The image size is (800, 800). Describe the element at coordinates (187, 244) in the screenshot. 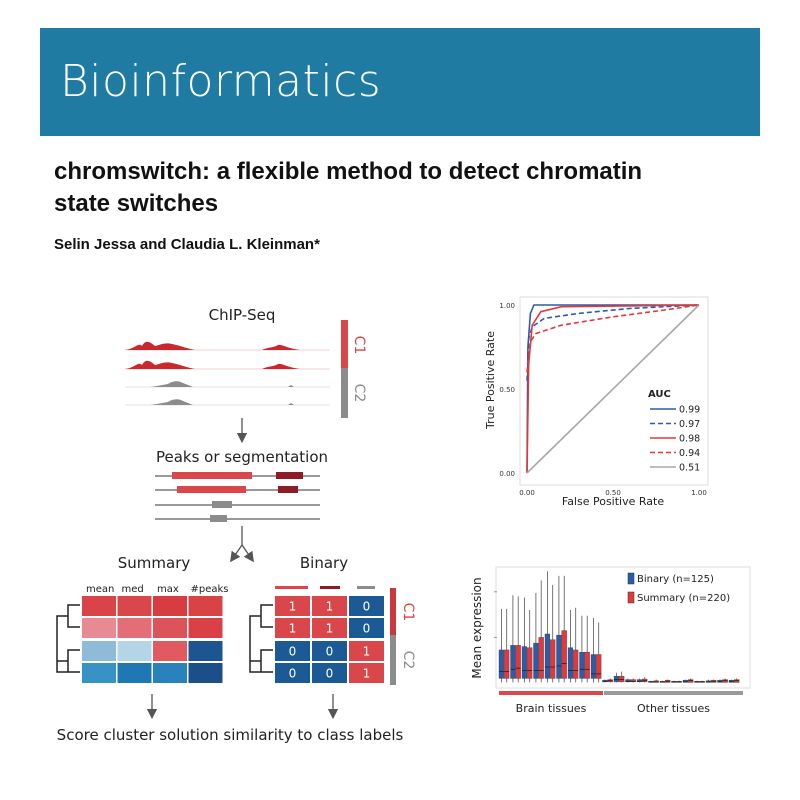

I see `article-authors: Selin Jessa and Claudia L. Kleinman*` at that location.